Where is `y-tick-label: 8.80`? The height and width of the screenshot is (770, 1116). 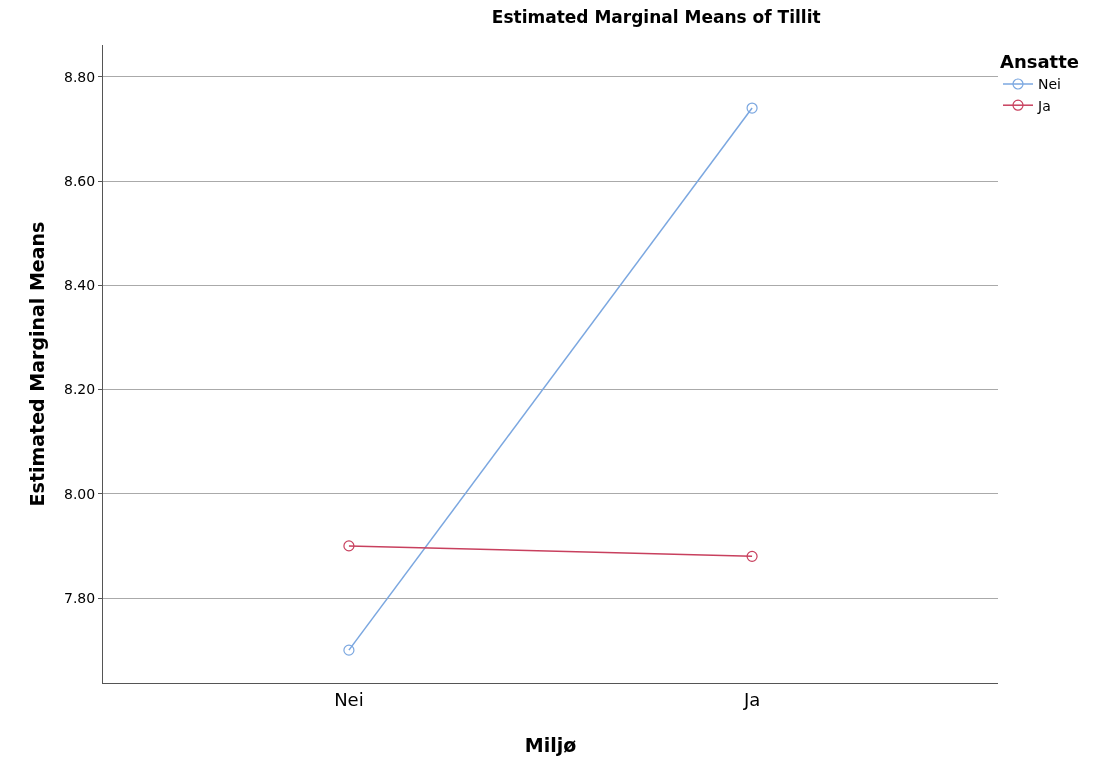 y-tick-label: 8.80 is located at coordinates (80, 76).